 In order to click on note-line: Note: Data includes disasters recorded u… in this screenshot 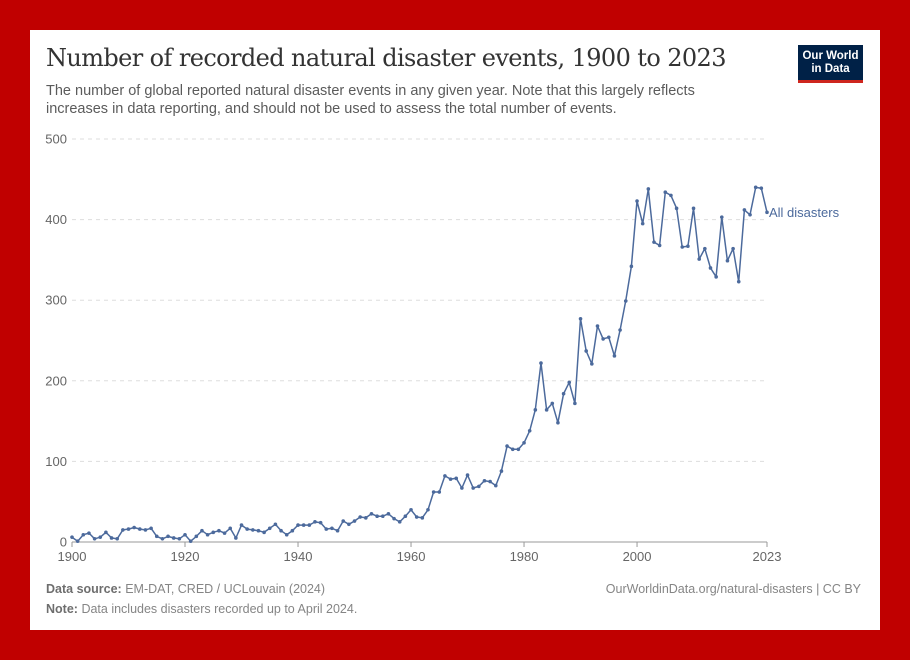, I will do `click(201, 609)`.